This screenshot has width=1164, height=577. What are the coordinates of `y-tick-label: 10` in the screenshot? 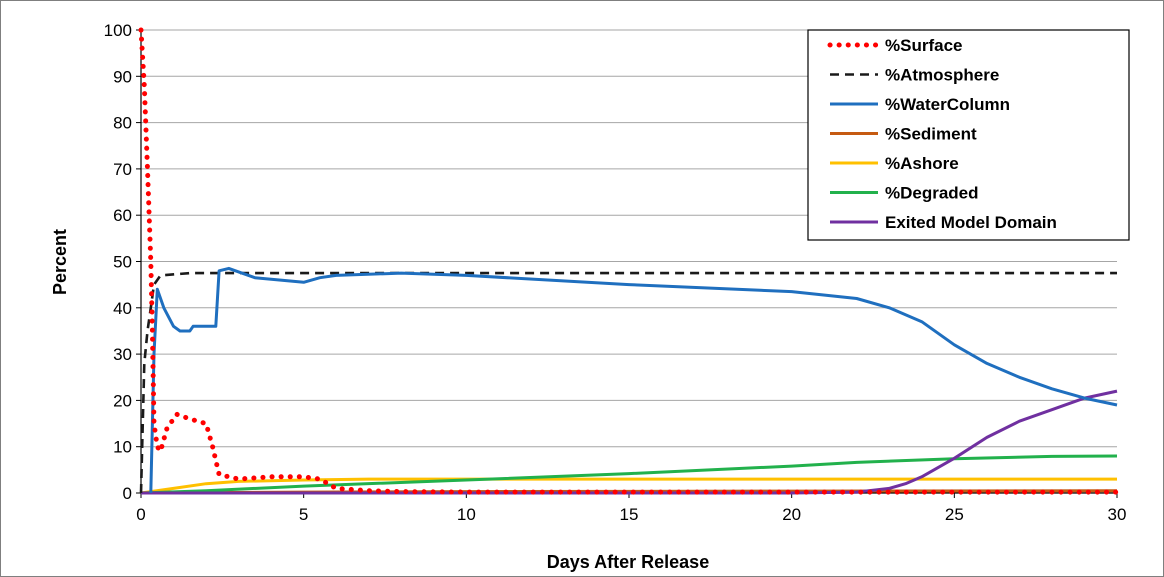 It's located at (122, 447).